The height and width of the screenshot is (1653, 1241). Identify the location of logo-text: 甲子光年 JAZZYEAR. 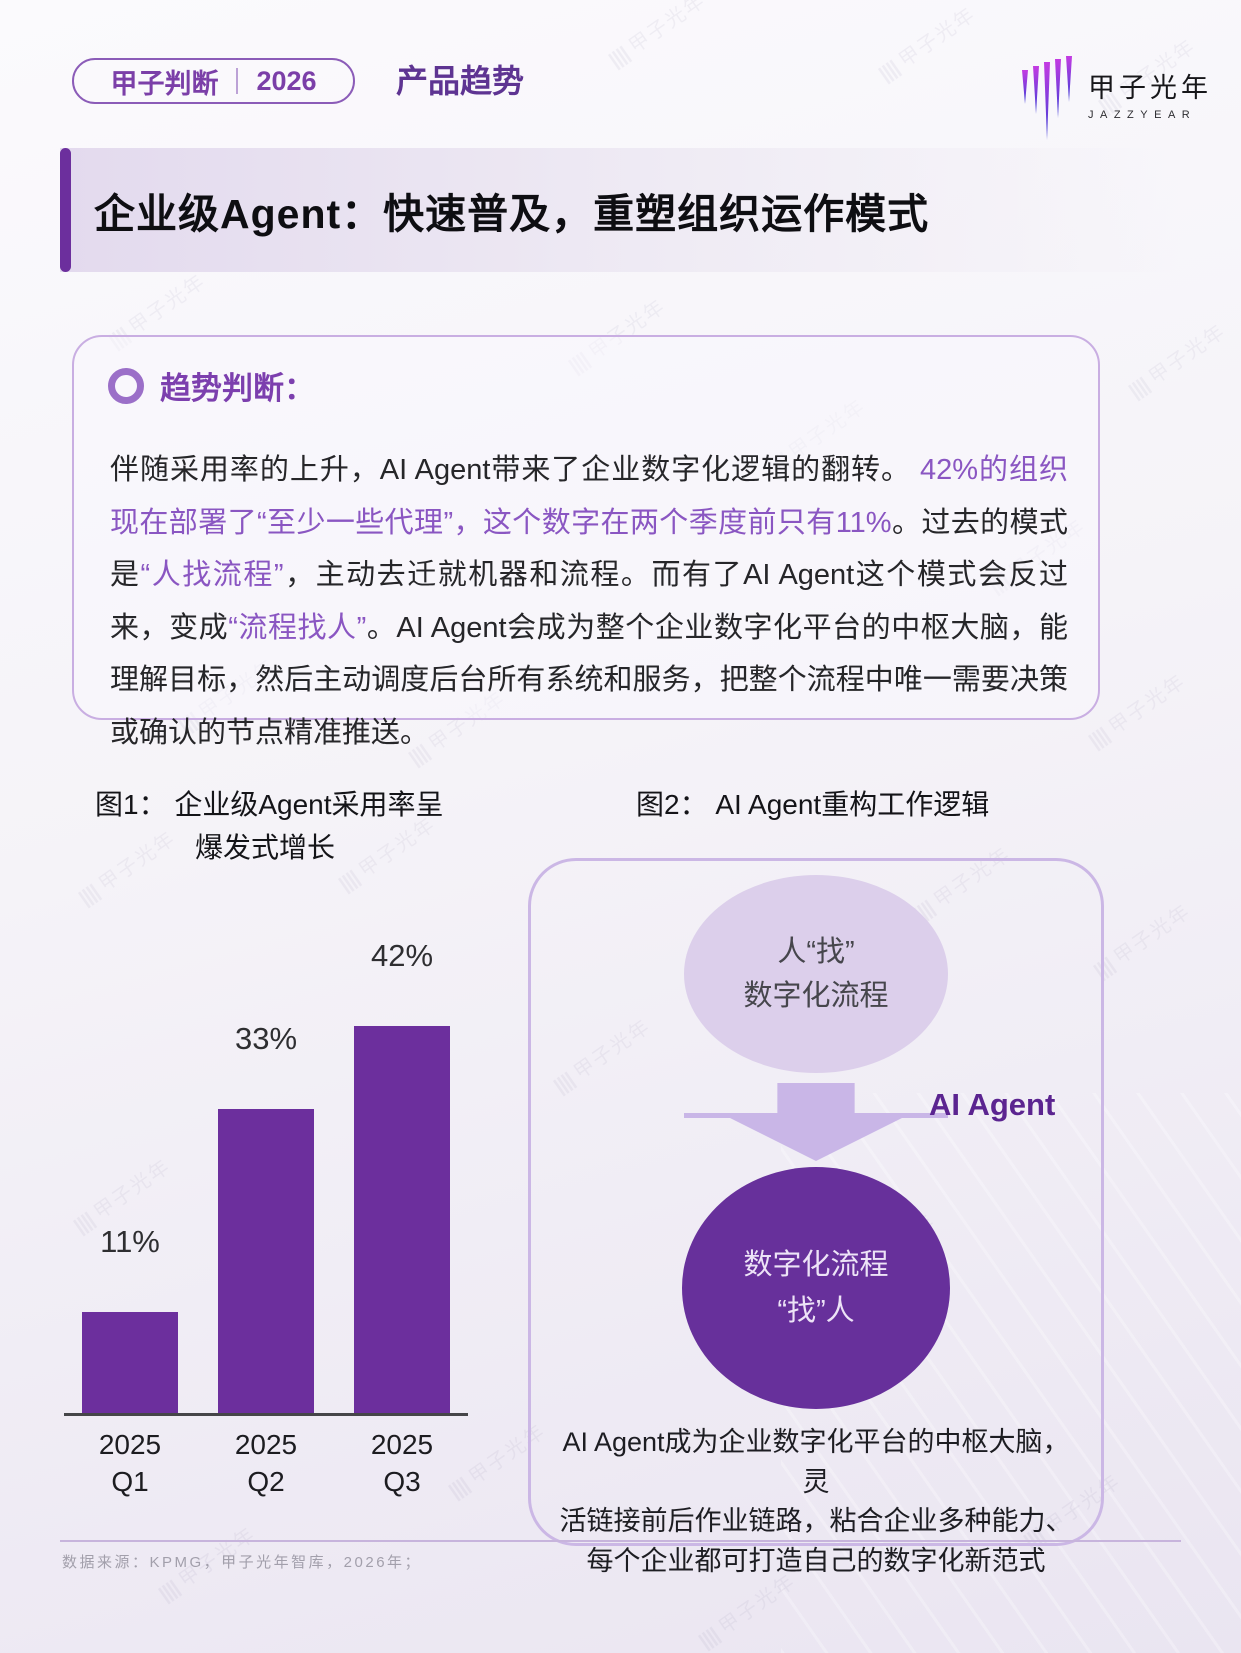
(1150, 93).